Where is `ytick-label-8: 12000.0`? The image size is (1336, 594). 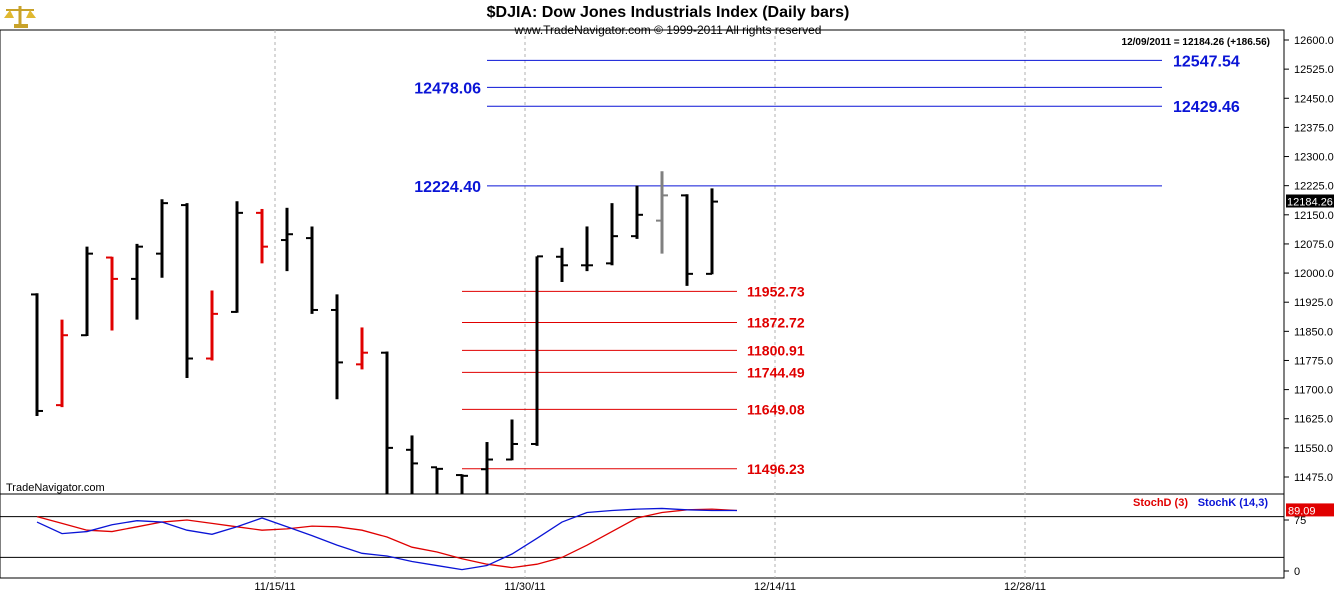 ytick-label-8: 12000.0 is located at coordinates (1314, 274).